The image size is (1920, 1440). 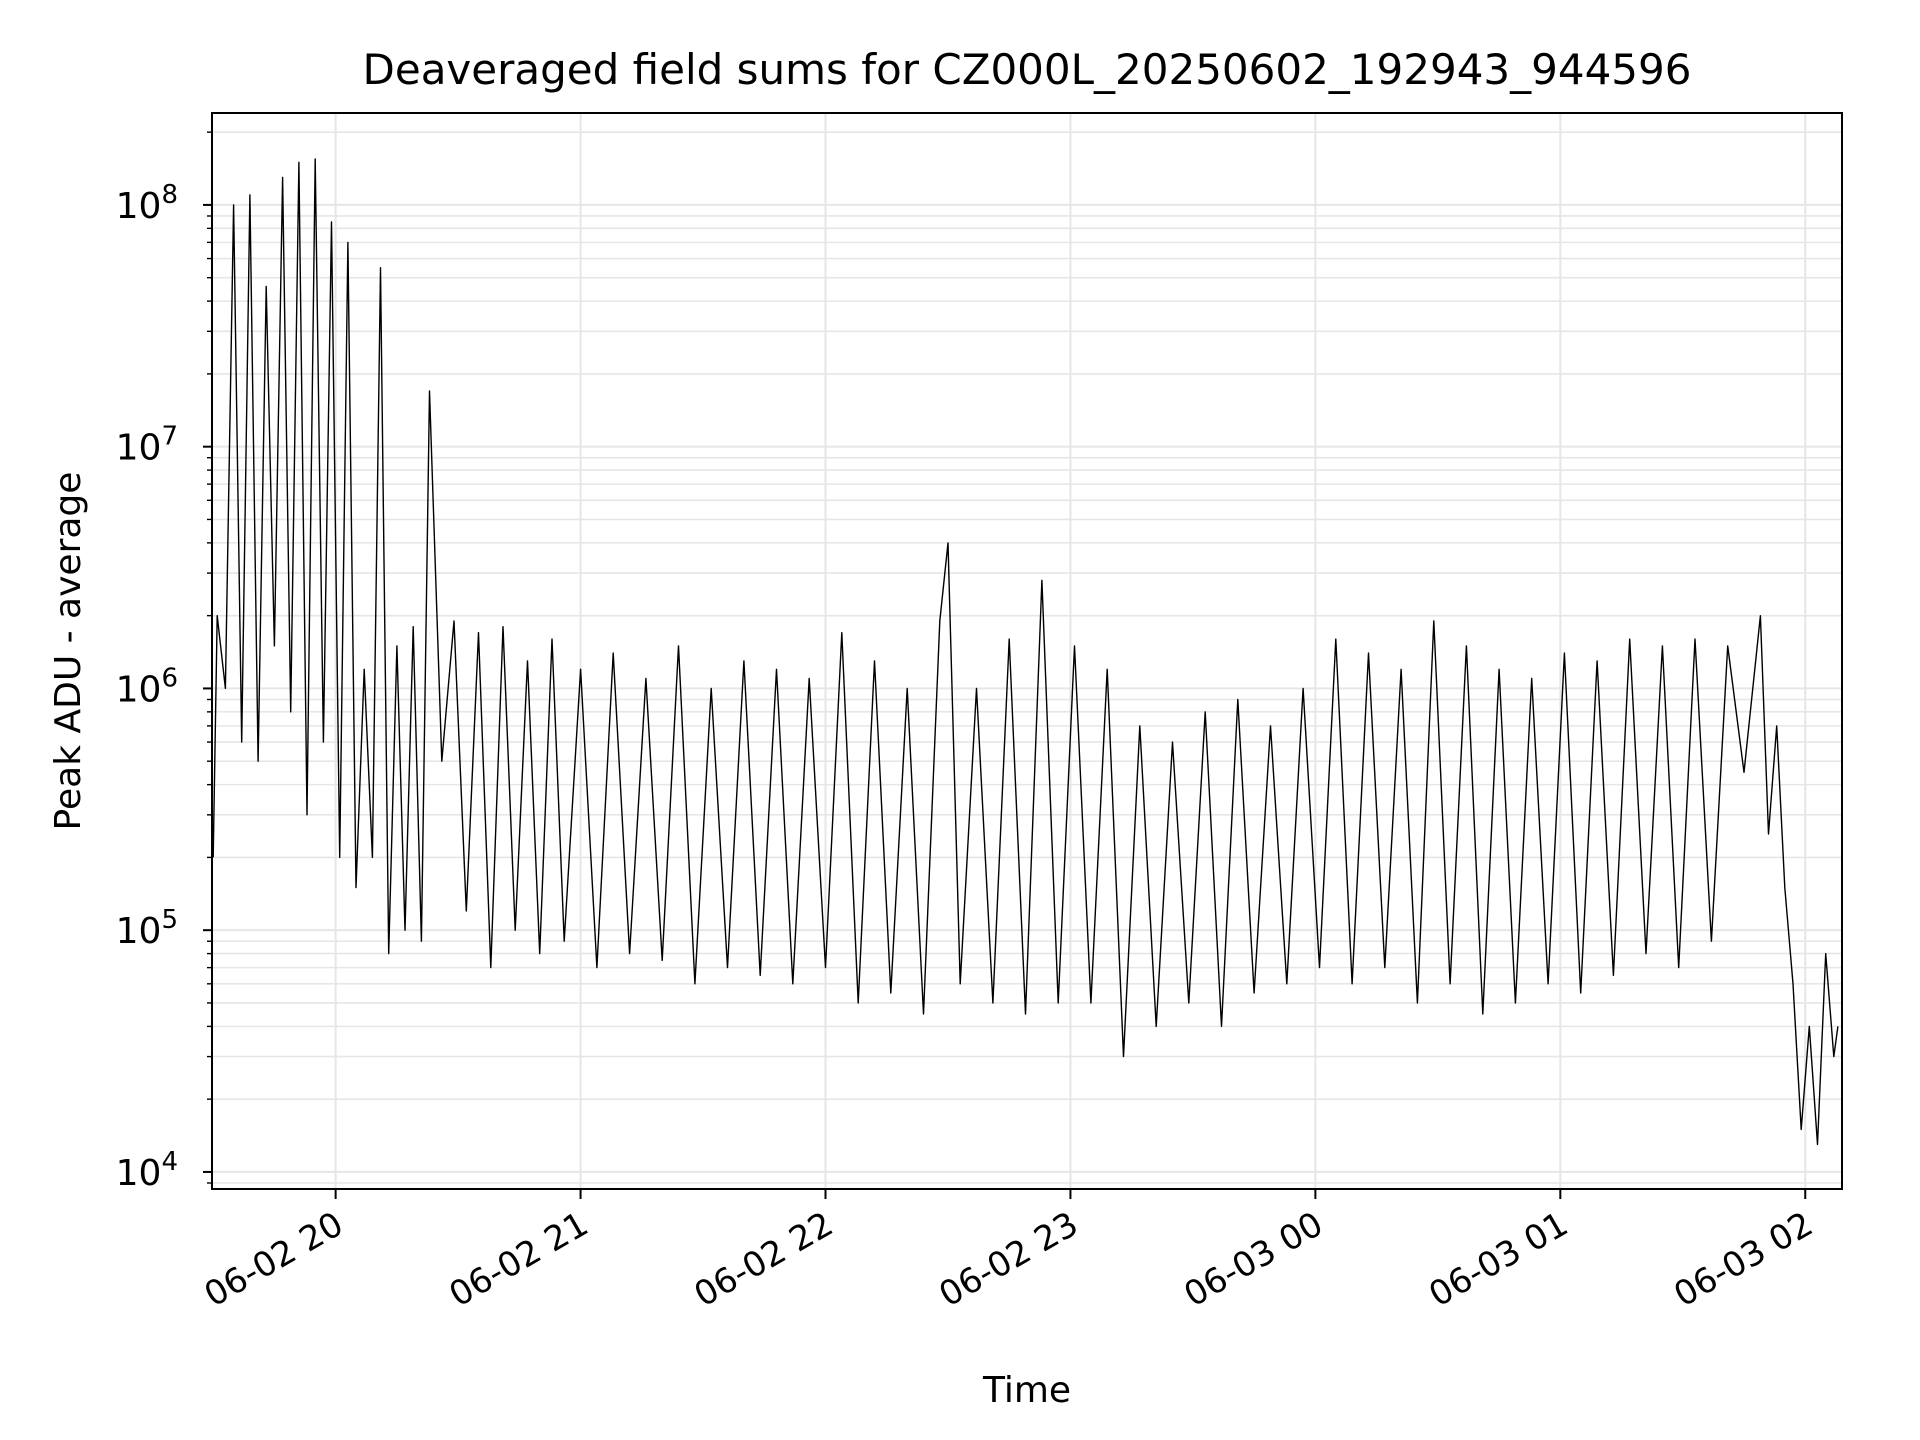 What do you see at coordinates (147, 1170) in the screenshot?
I see `y-tick-label: 10⁴` at bounding box center [147, 1170].